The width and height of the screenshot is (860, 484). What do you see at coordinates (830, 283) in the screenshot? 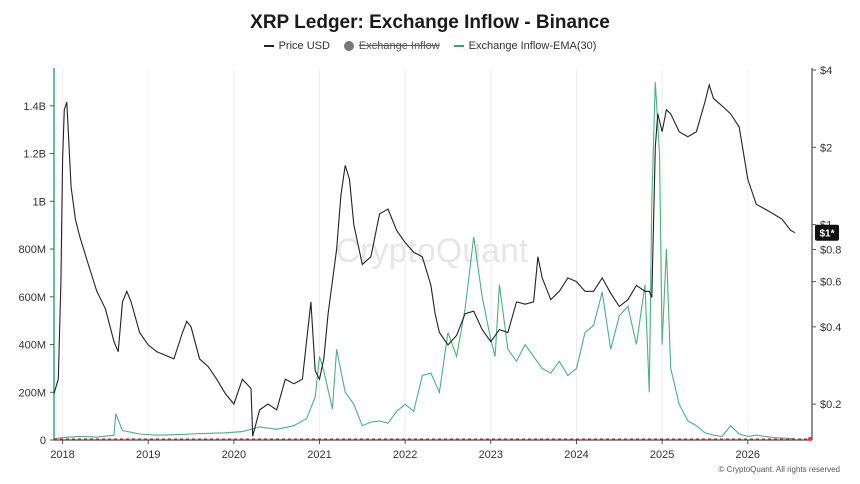
I see `y-right-tick-label: $0.6` at bounding box center [830, 283].